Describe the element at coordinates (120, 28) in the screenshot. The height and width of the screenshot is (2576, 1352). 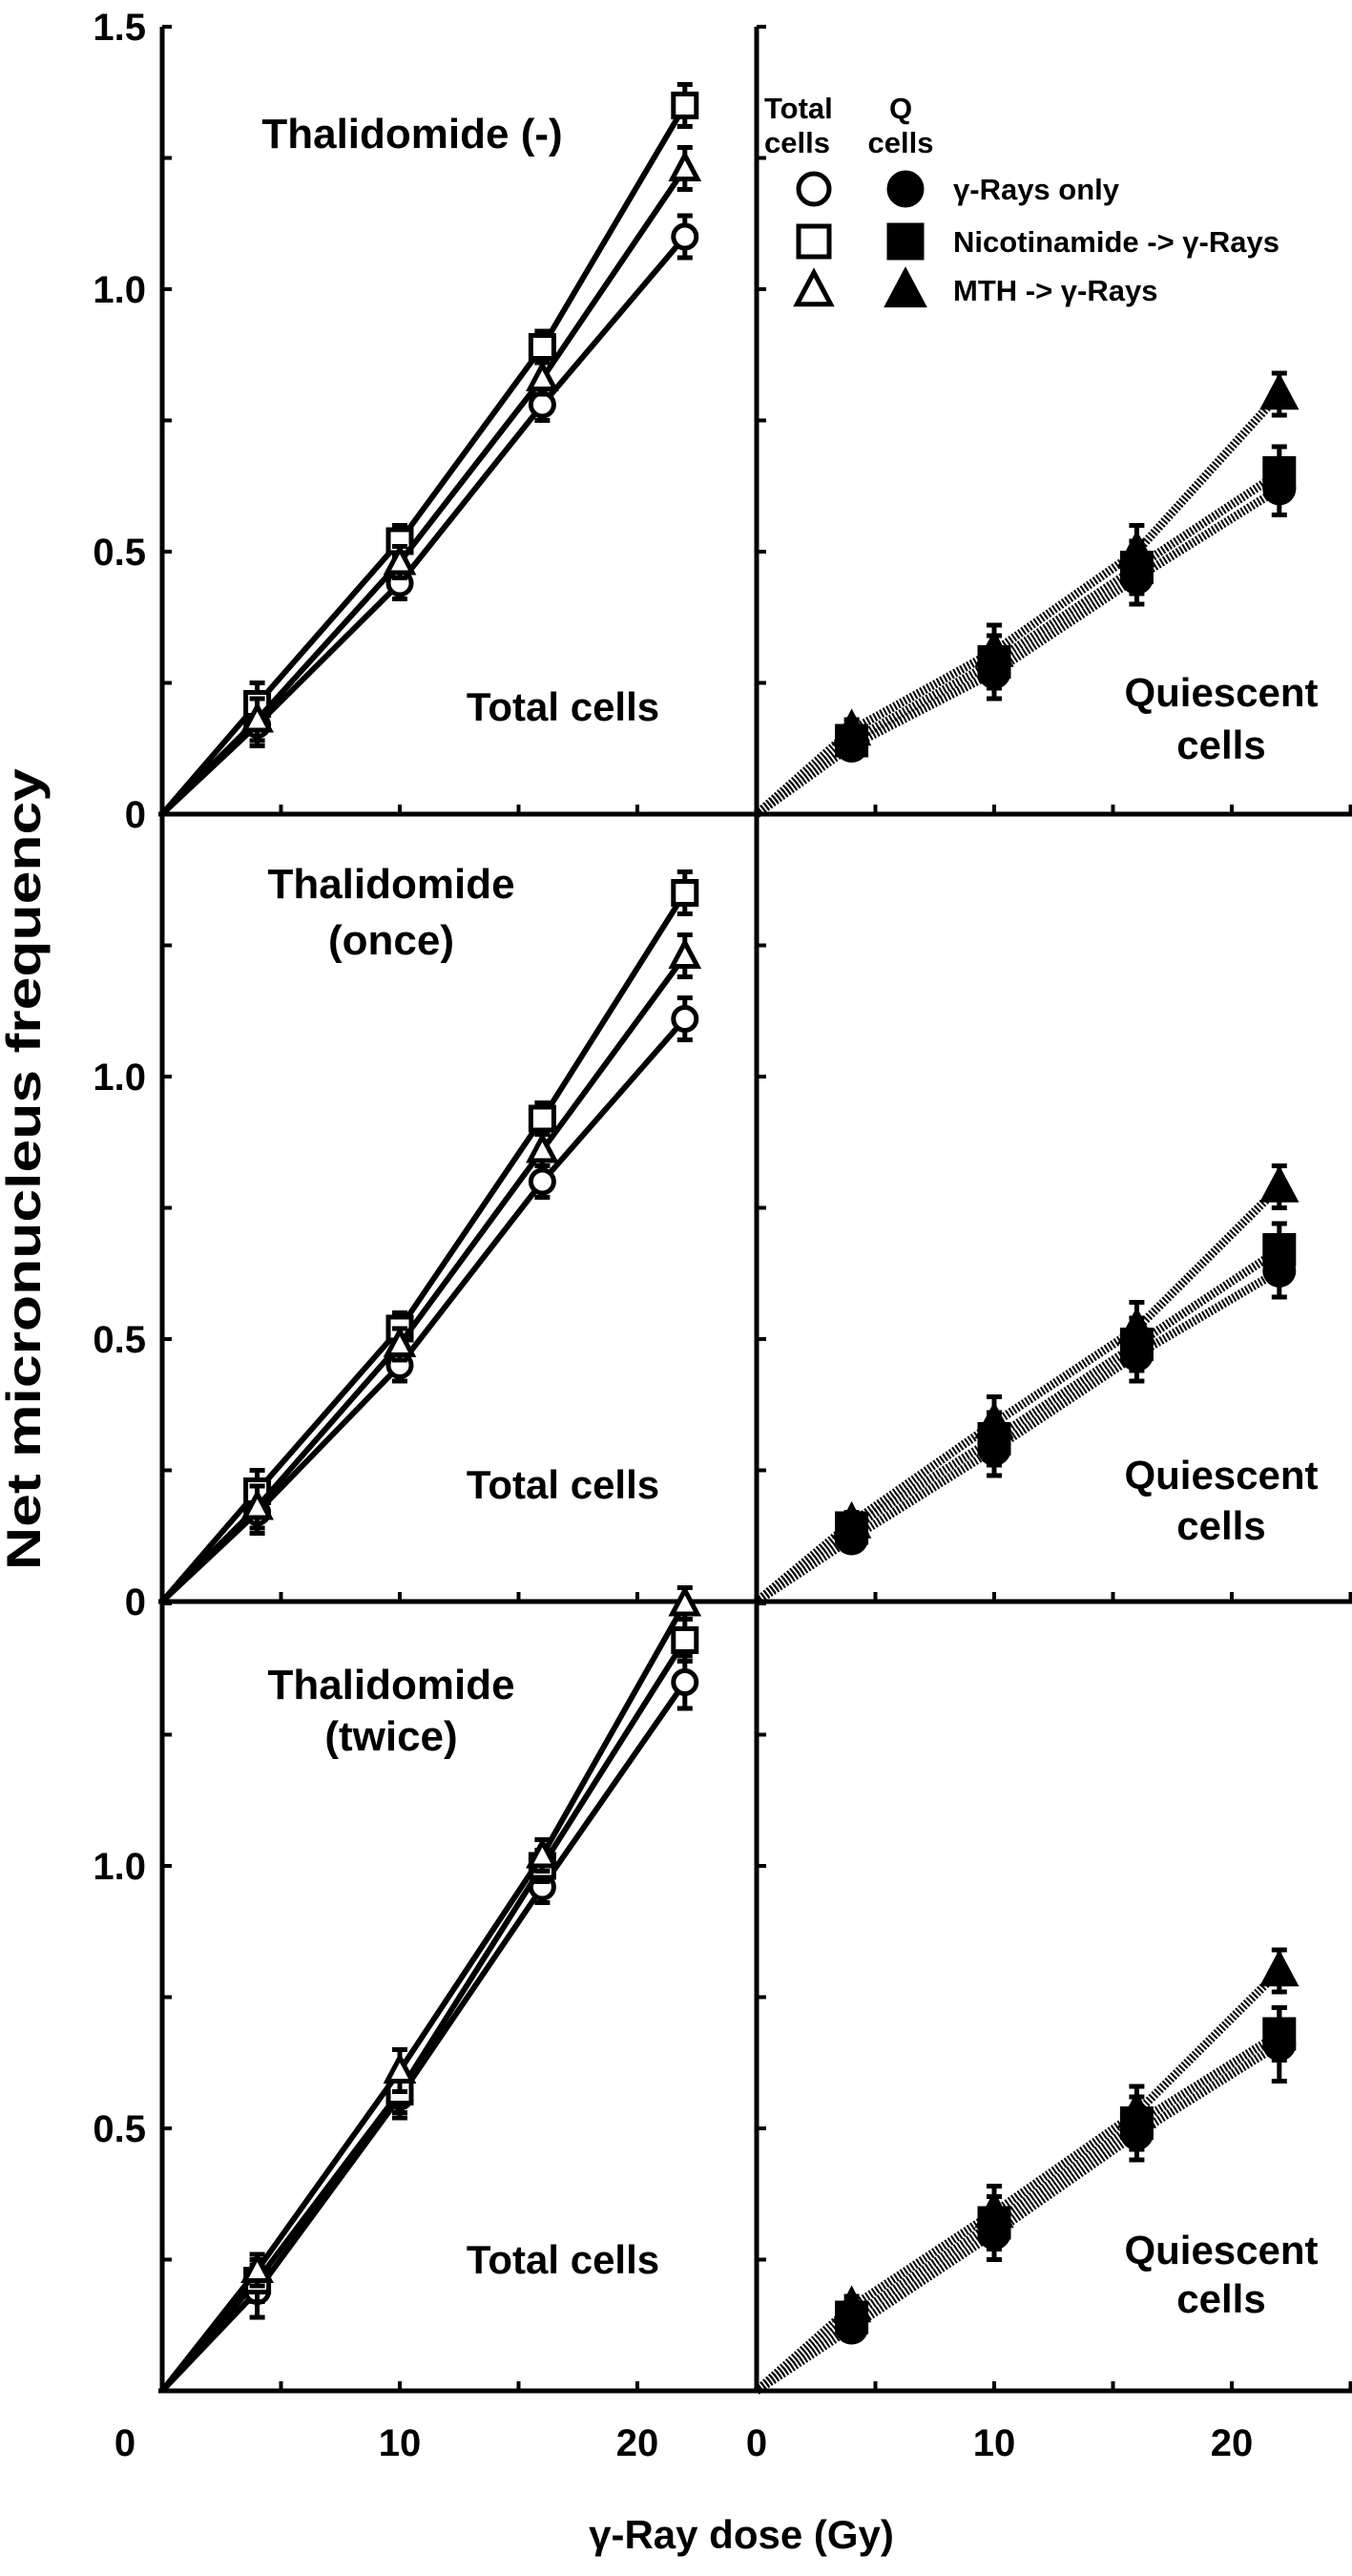
I see `y-tick-label: 1.5` at that location.